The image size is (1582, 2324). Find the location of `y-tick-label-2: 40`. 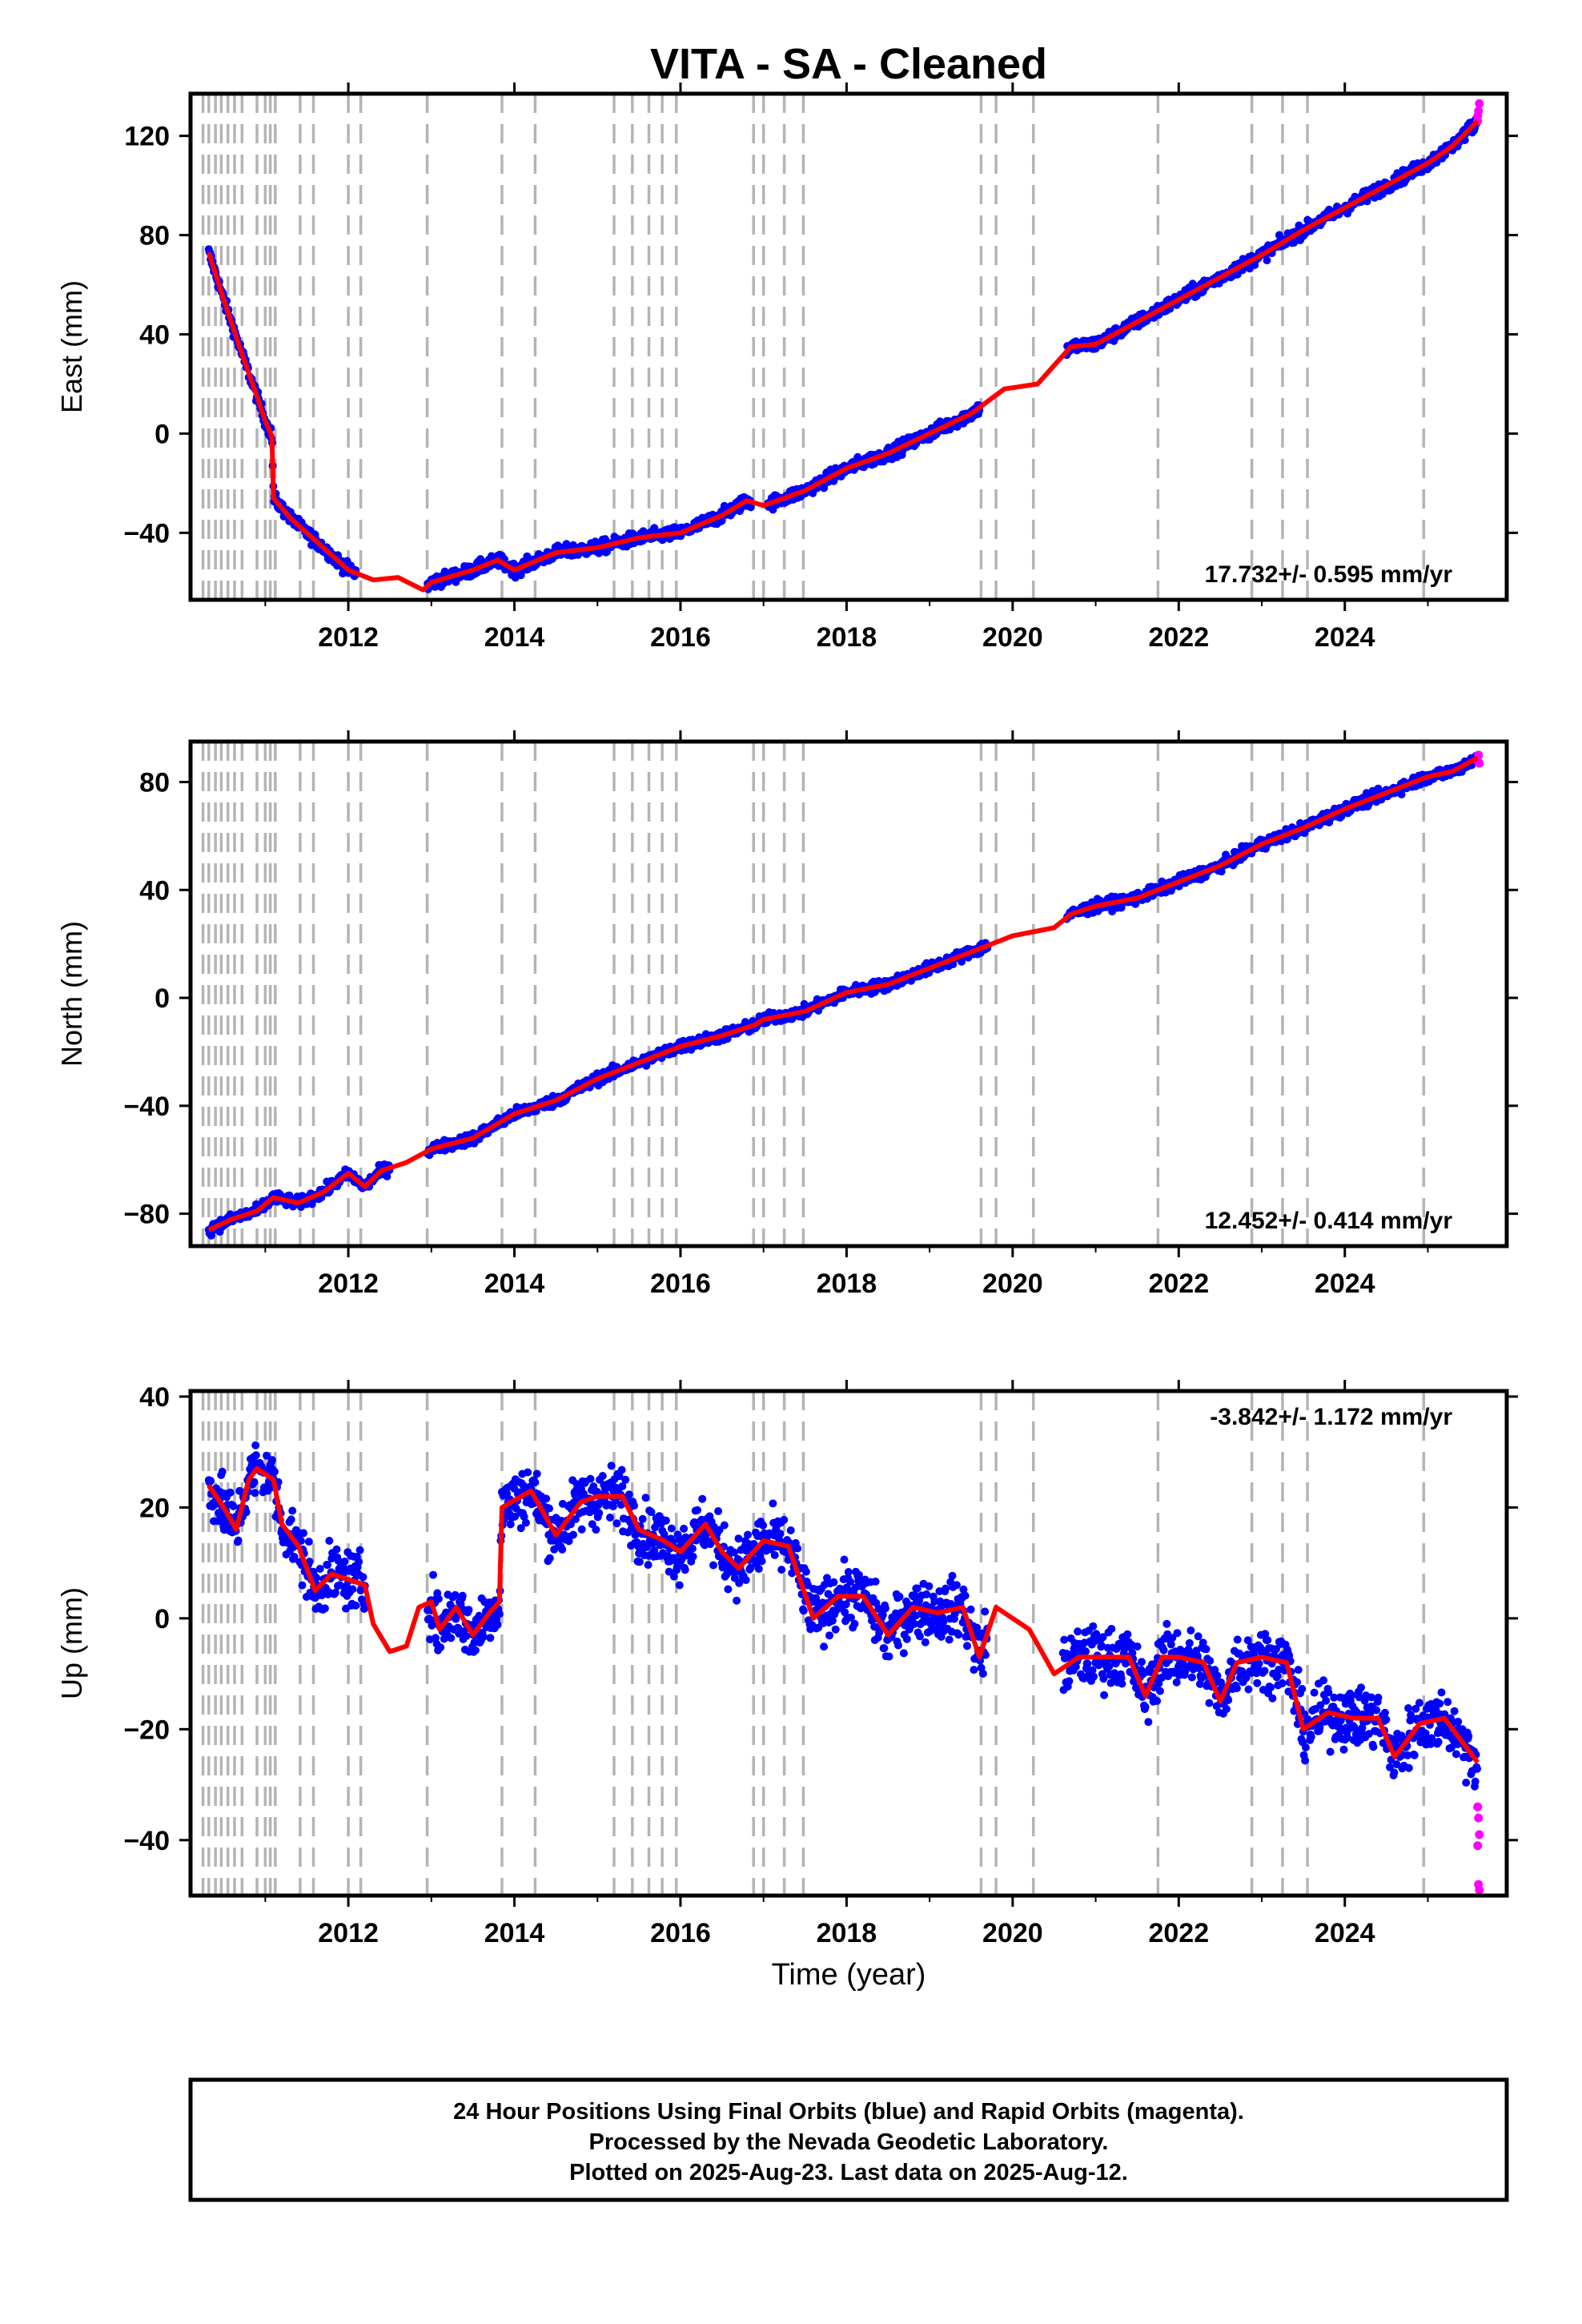

y-tick-label-2: 40 is located at coordinates (154, 335).